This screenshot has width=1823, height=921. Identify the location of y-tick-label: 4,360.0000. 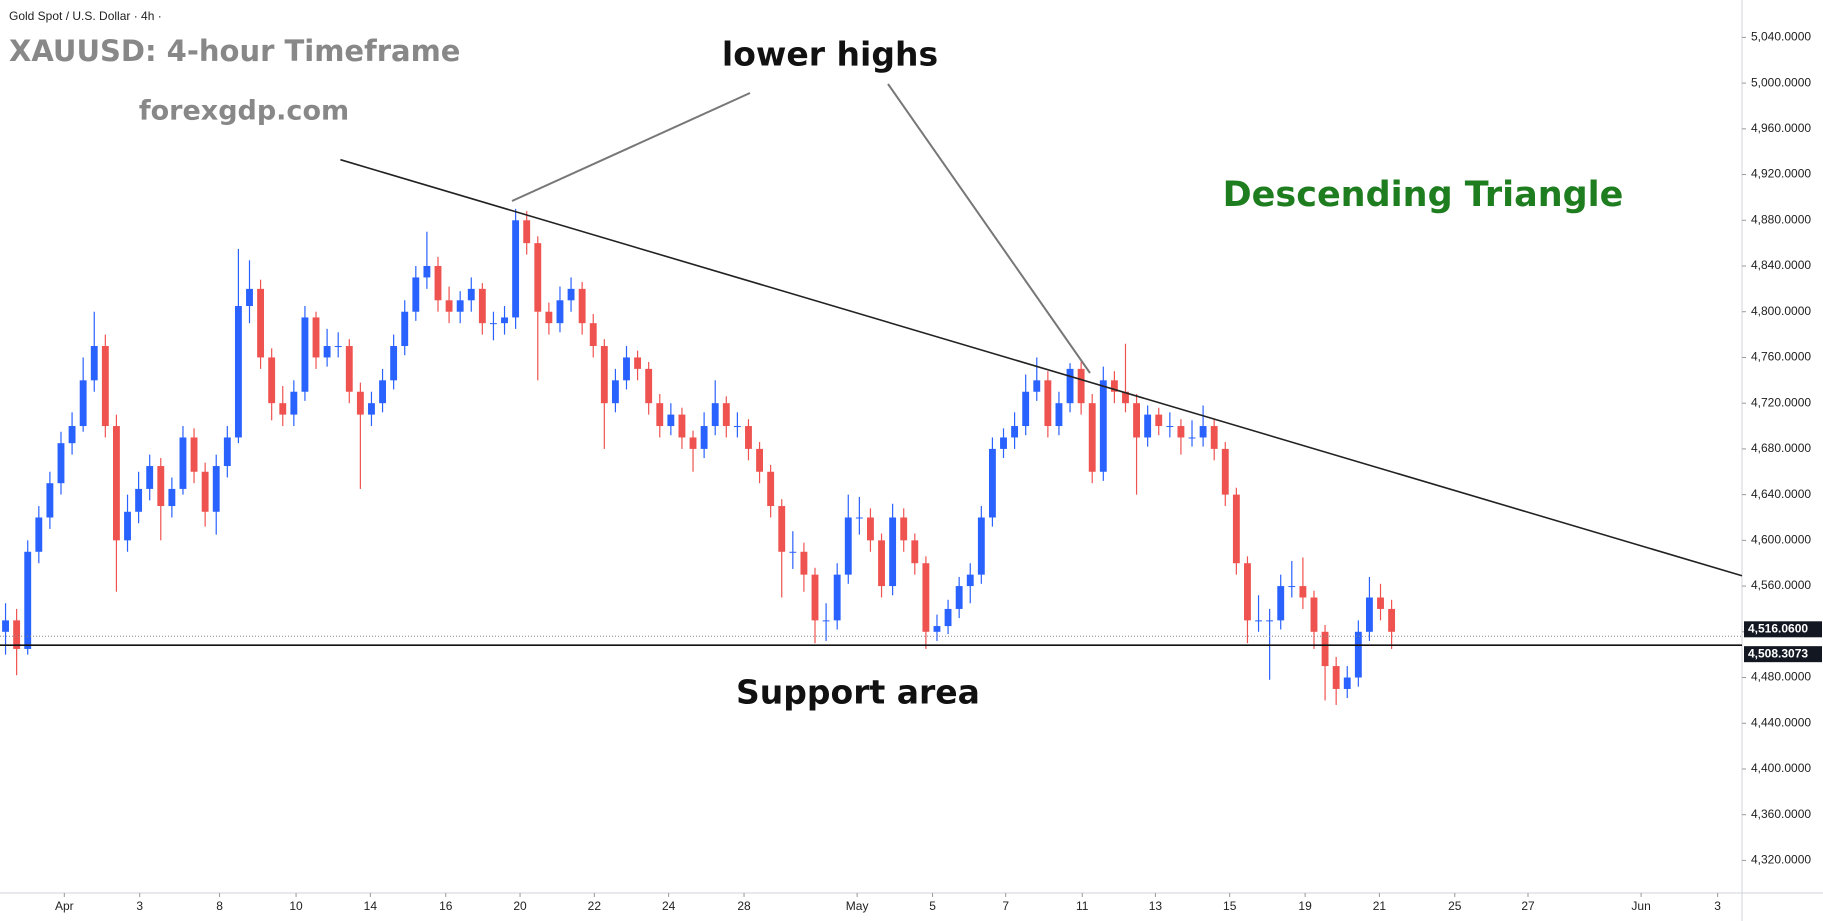
(1781, 814).